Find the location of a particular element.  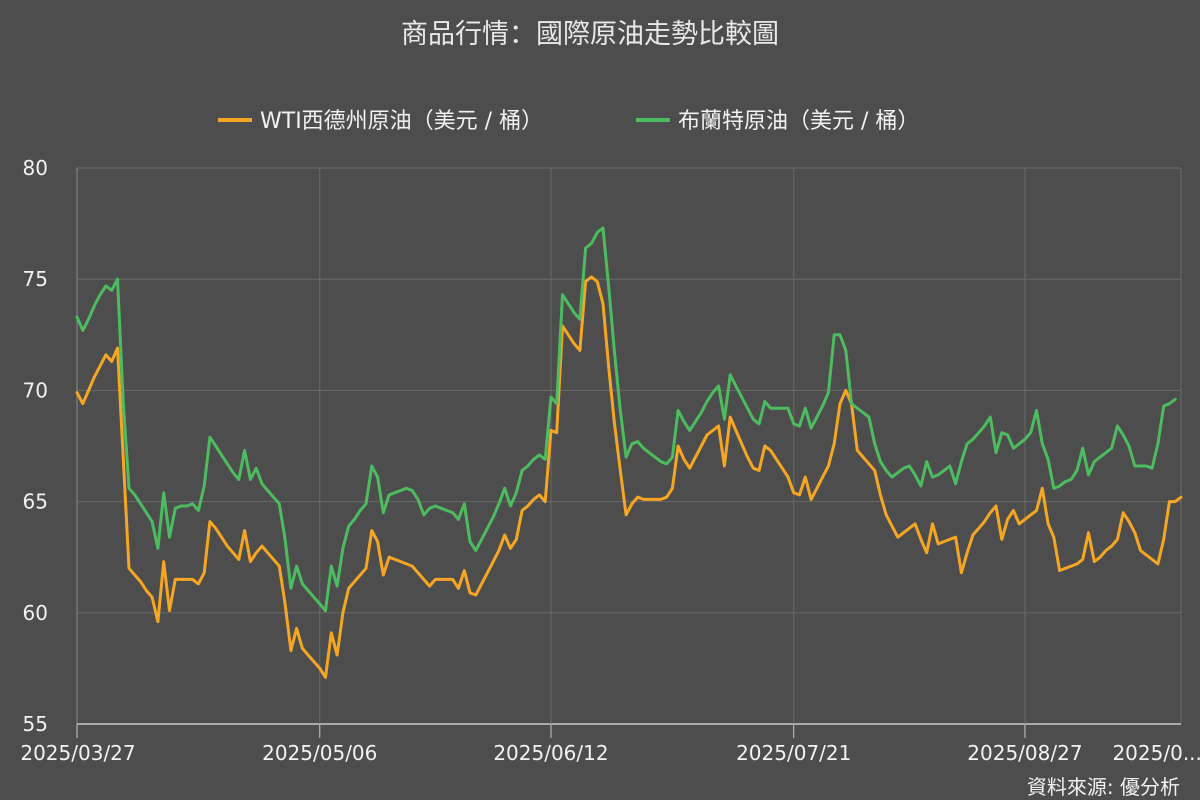

chart-title: 商品行情：國際原油走勢比較圖 is located at coordinates (590, 34).